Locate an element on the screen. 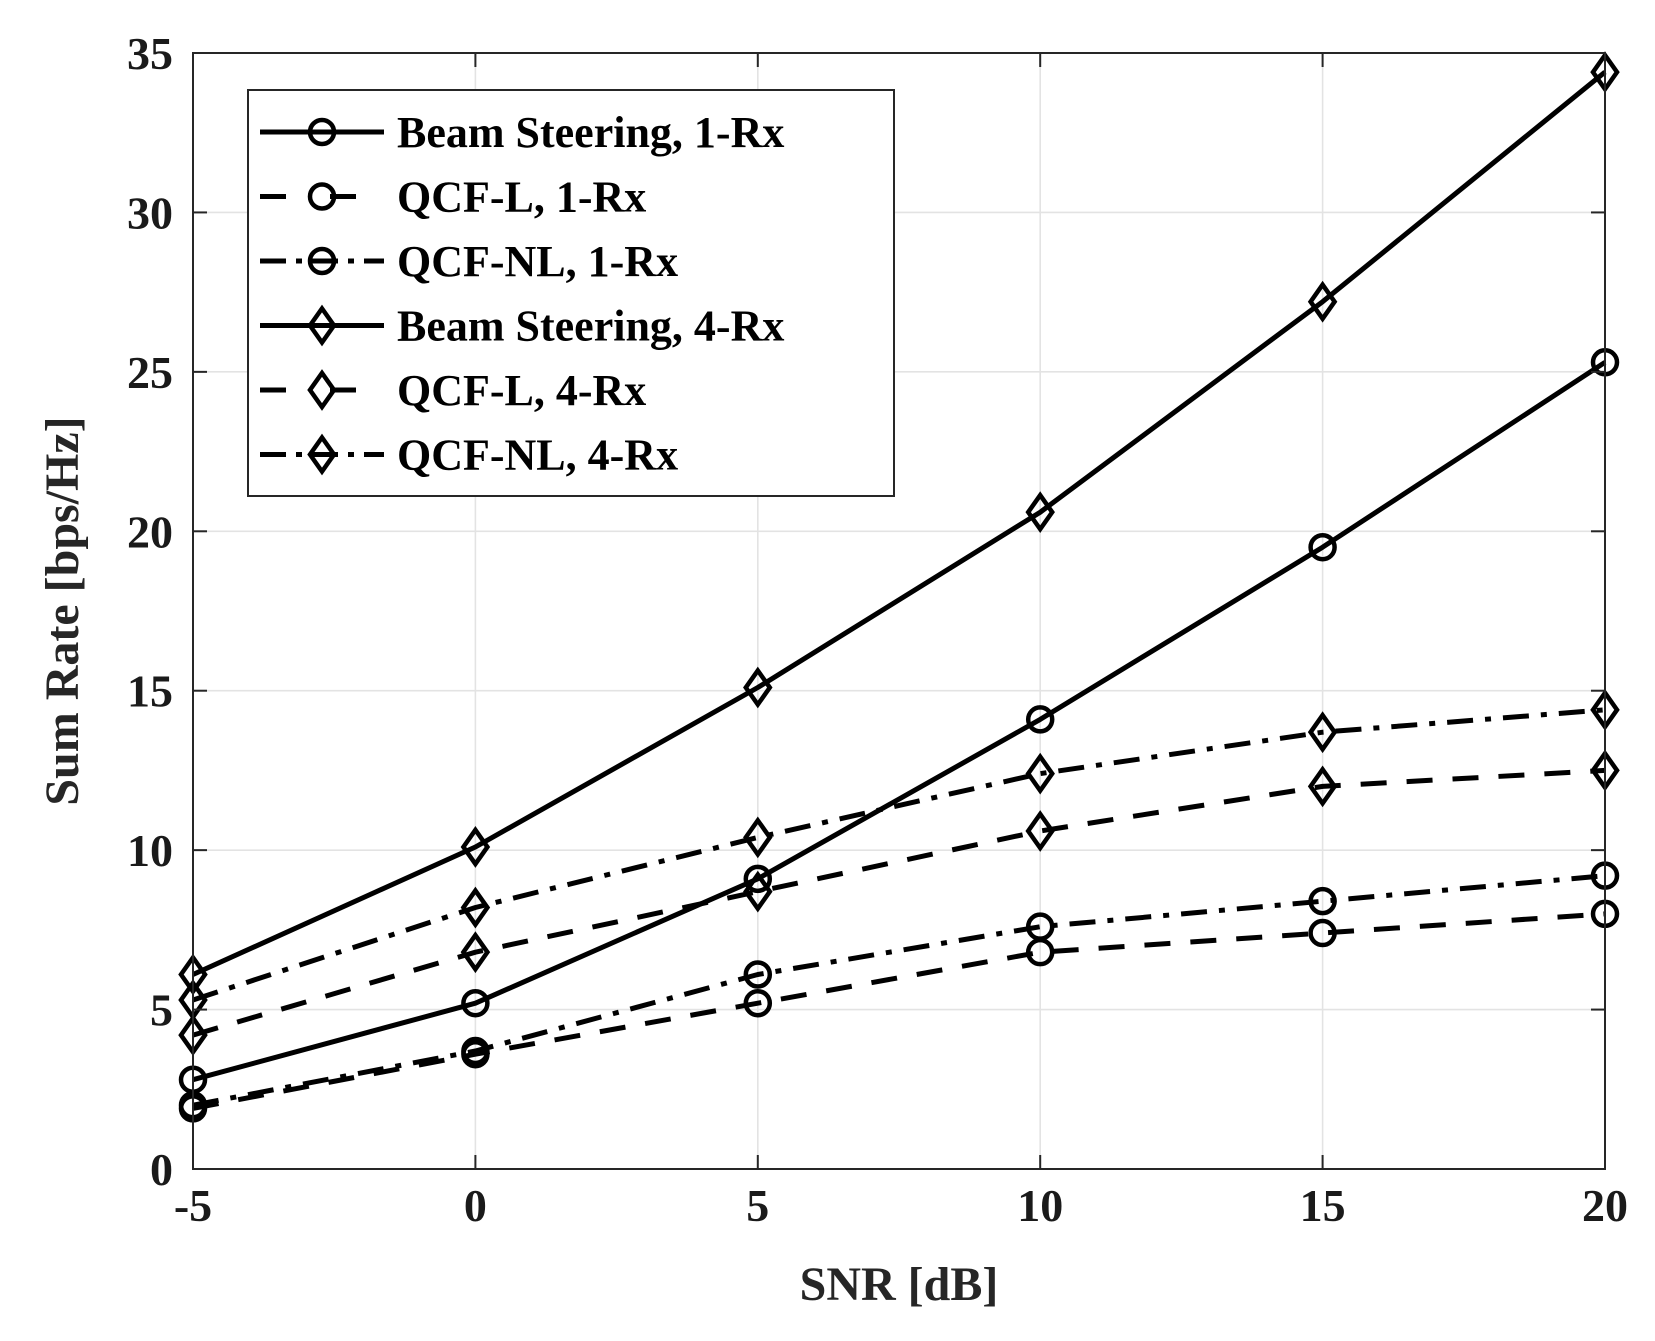 The height and width of the screenshot is (1341, 1655). y-tick-label: 25 is located at coordinates (150, 372).